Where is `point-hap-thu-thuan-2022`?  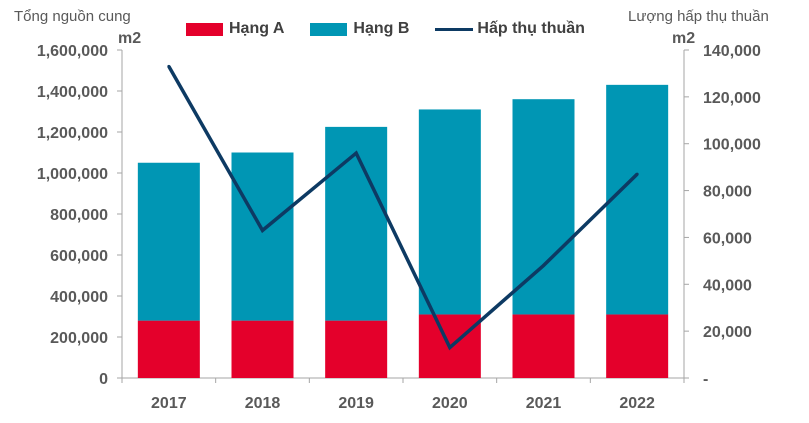 point-hap-thu-thuan-2022 is located at coordinates (637, 174).